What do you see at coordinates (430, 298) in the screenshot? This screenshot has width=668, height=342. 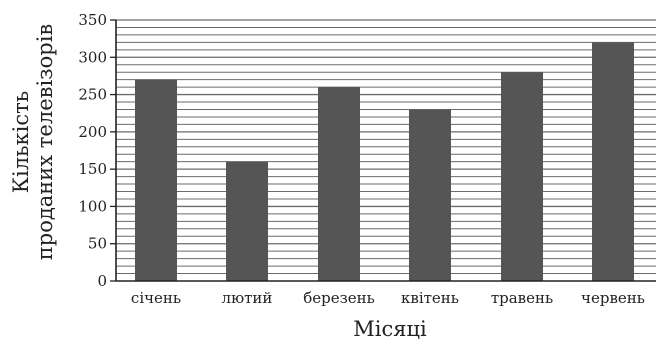 I see `x-tick-label: квітень` at bounding box center [430, 298].